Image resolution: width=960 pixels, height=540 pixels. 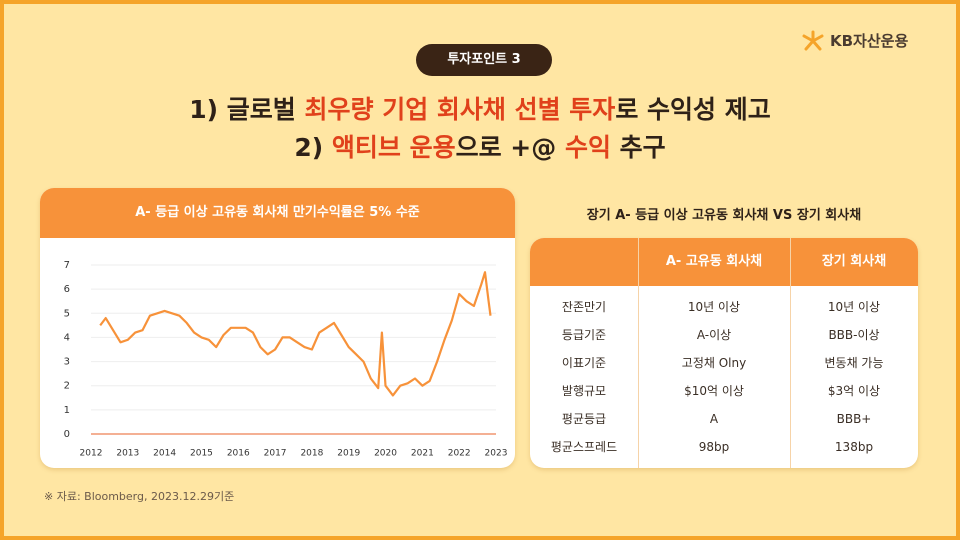 I want to click on table-cell: 변동채 가능, so click(x=854, y=363).